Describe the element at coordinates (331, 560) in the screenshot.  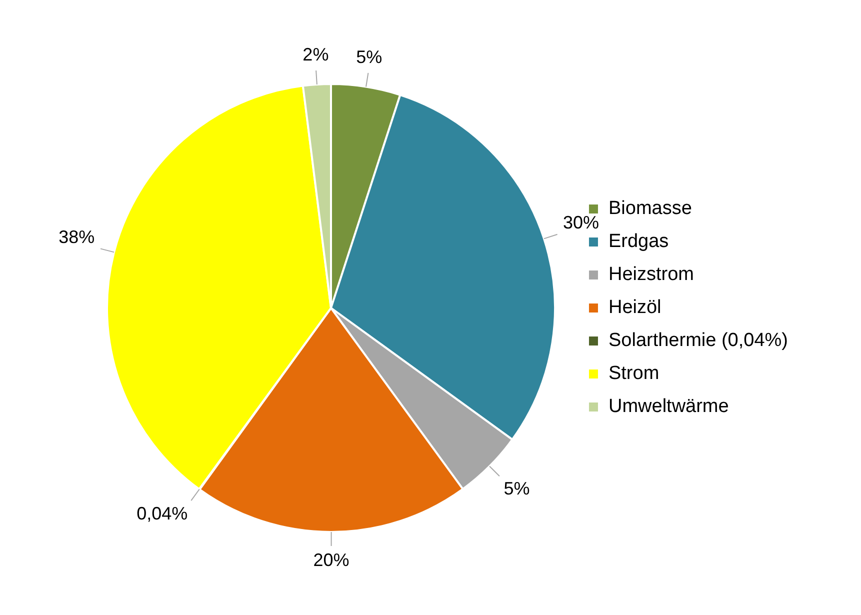
I see `data-label: 20%` at that location.